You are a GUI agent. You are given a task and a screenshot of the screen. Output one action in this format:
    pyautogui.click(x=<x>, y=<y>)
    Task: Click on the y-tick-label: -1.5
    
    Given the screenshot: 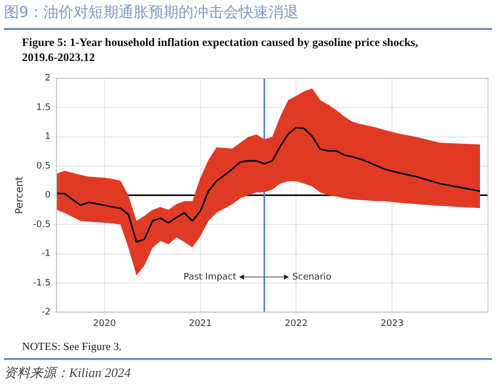 What is the action you would take?
    pyautogui.click(x=42, y=283)
    